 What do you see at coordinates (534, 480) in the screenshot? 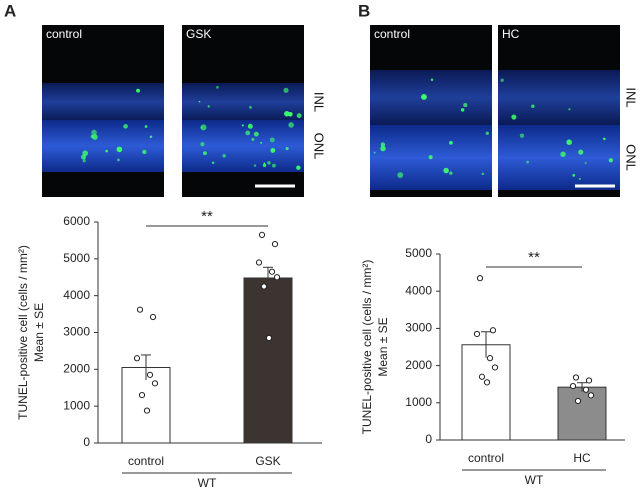
I see `group-label: WT` at bounding box center [534, 480].